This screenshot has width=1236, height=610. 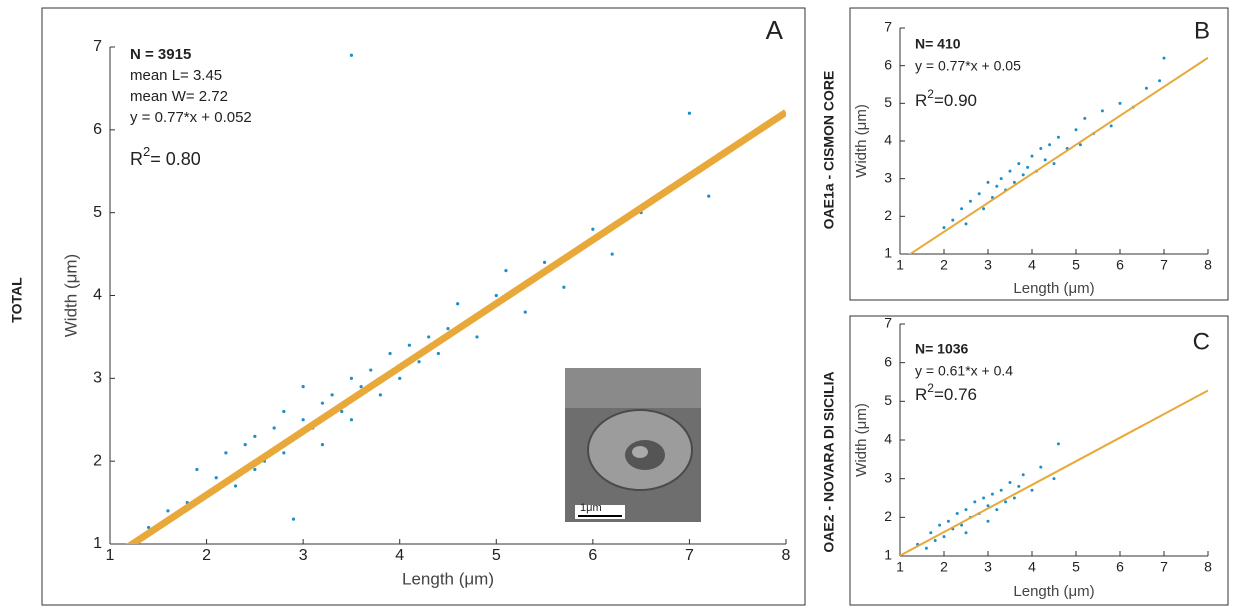 I want to click on annotation: y = 0.77*x + 0.05, so click(x=968, y=66).